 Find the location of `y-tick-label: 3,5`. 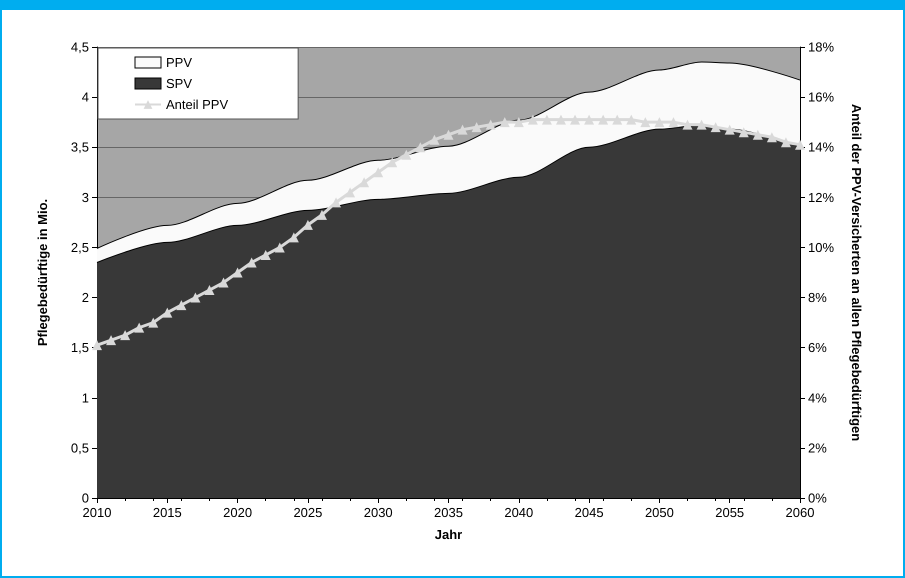

y-tick-label: 3,5 is located at coordinates (79, 147).